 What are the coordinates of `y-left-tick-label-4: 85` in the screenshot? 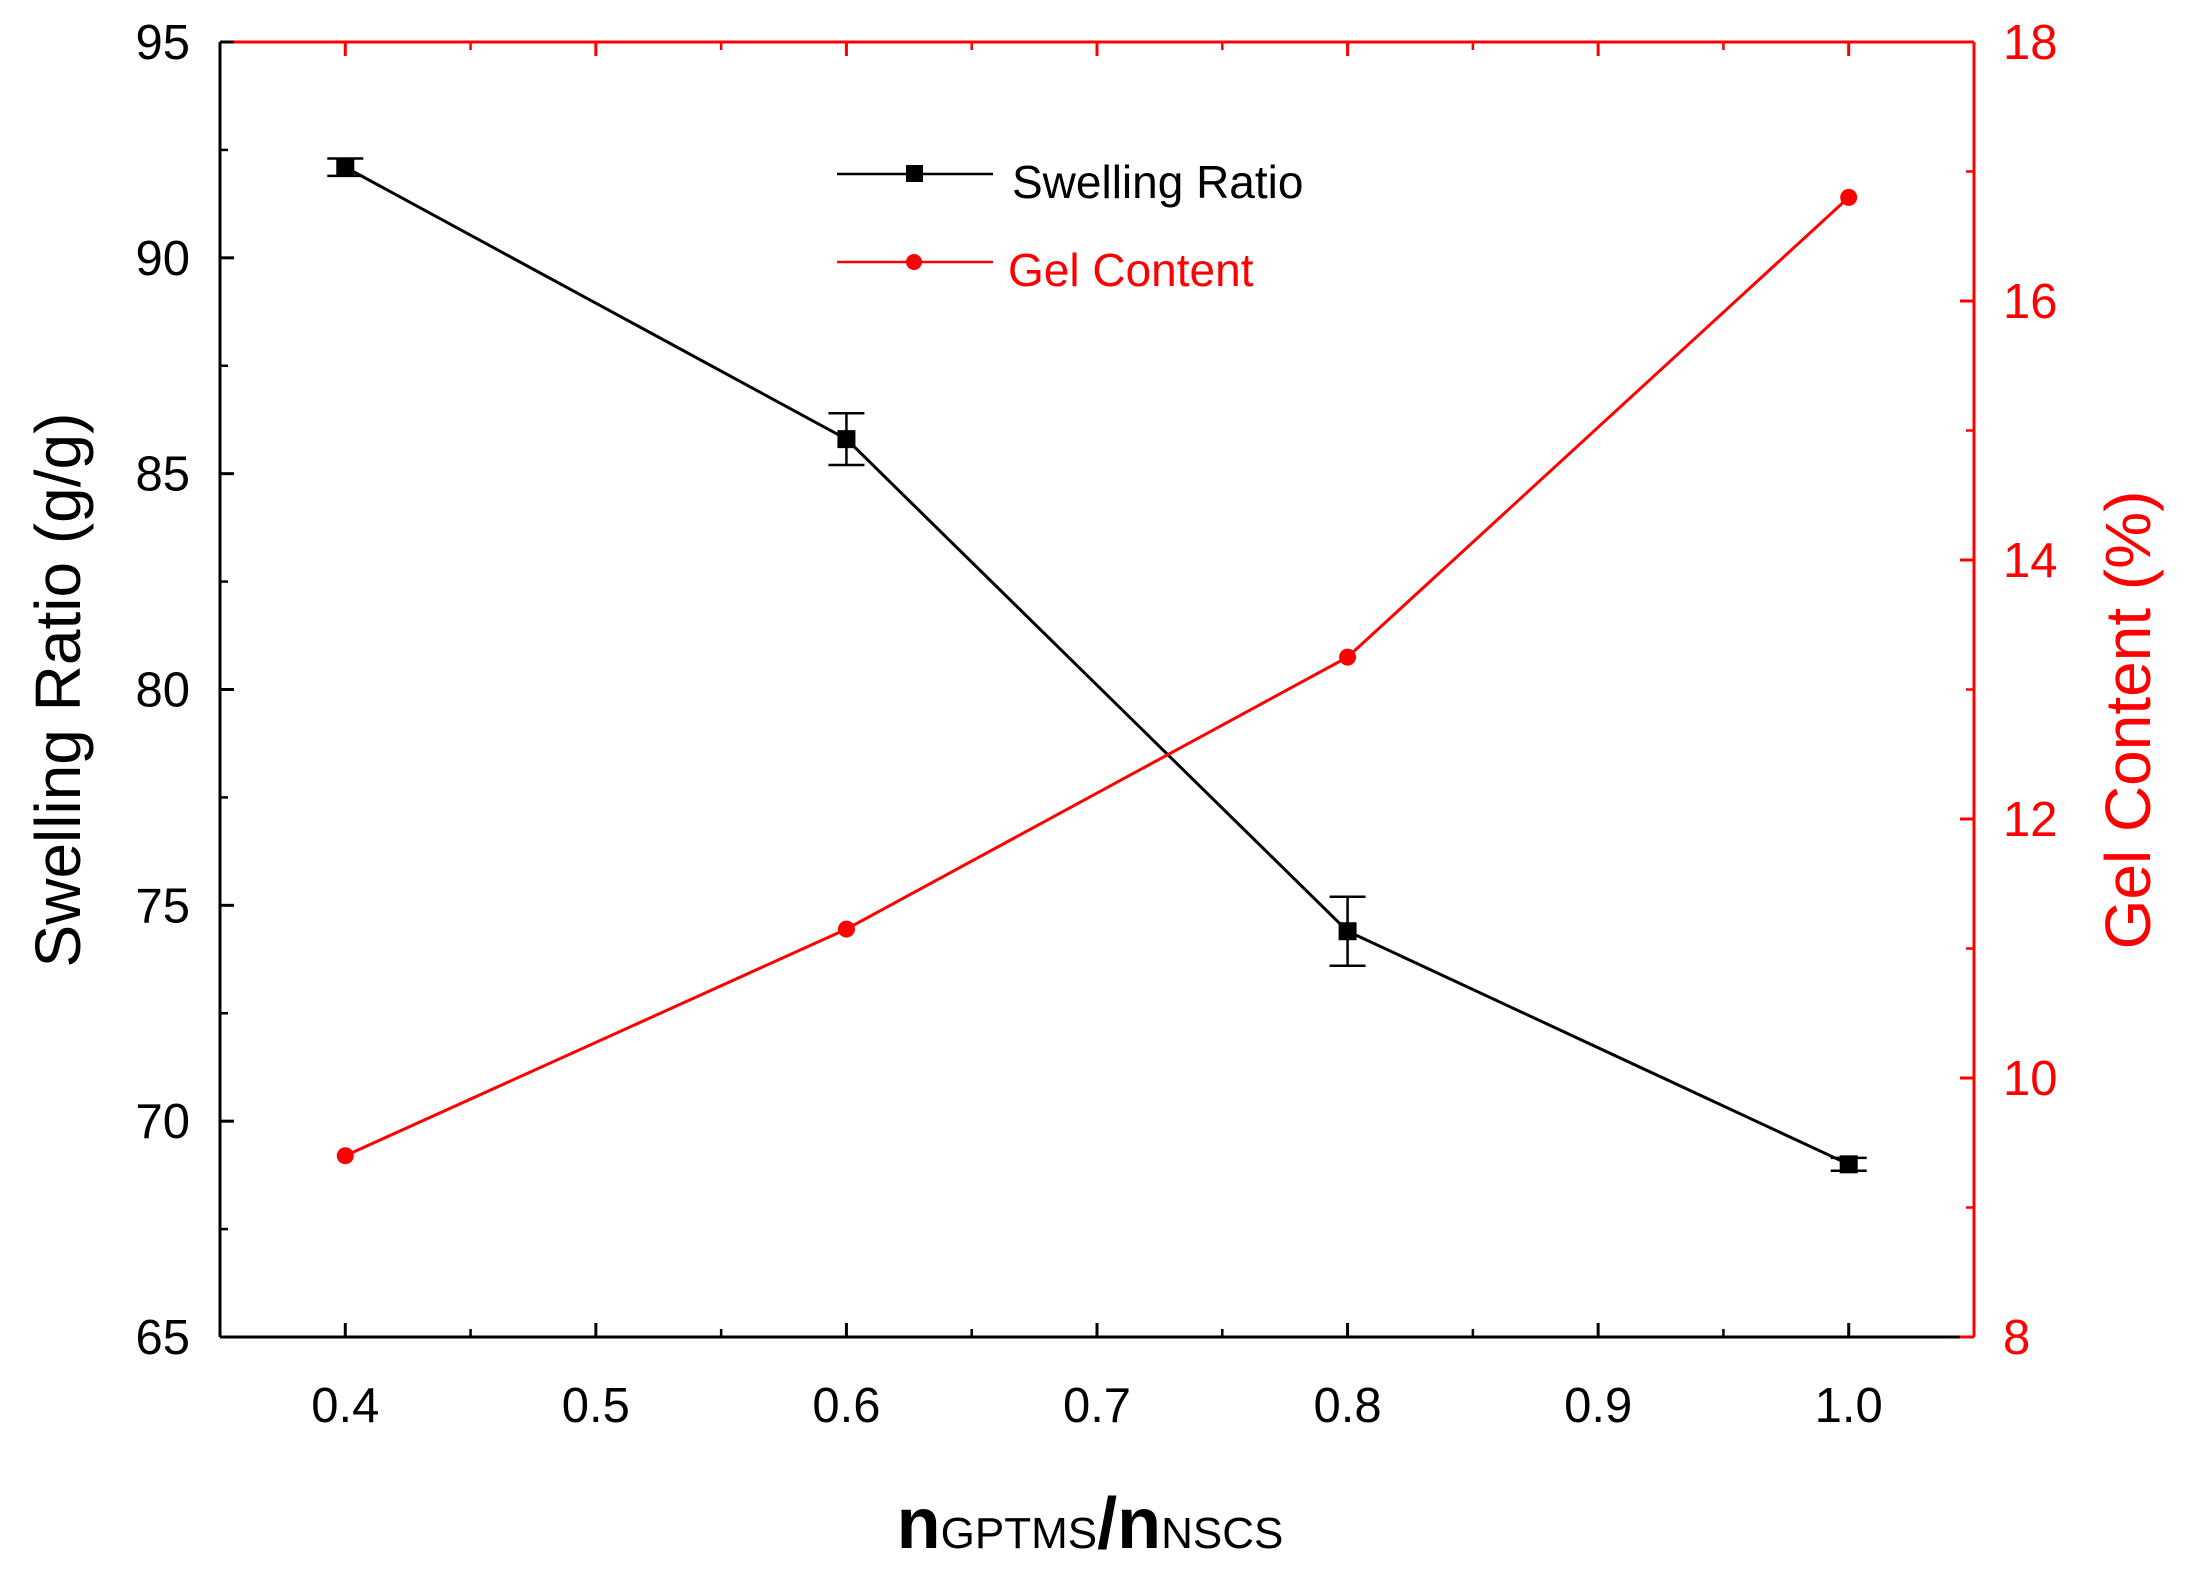 It's located at (162, 475).